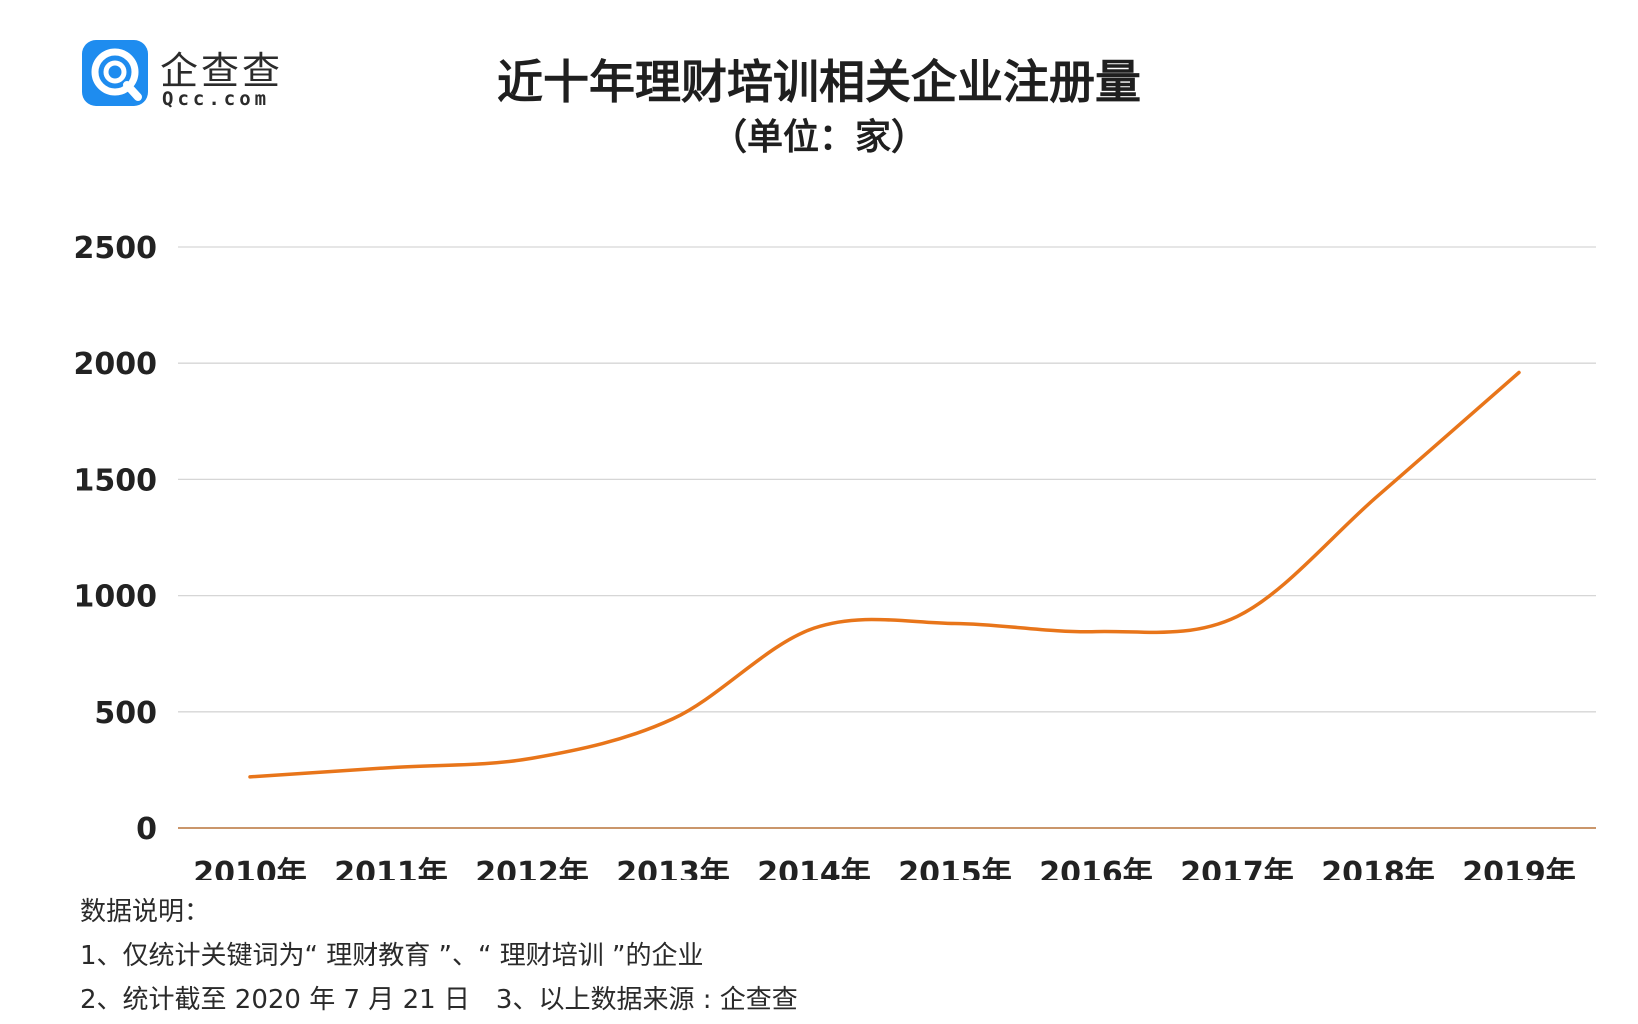 This screenshot has width=1638, height=1024. Describe the element at coordinates (116, 248) in the screenshot. I see `y-tick-label: 2500` at that location.